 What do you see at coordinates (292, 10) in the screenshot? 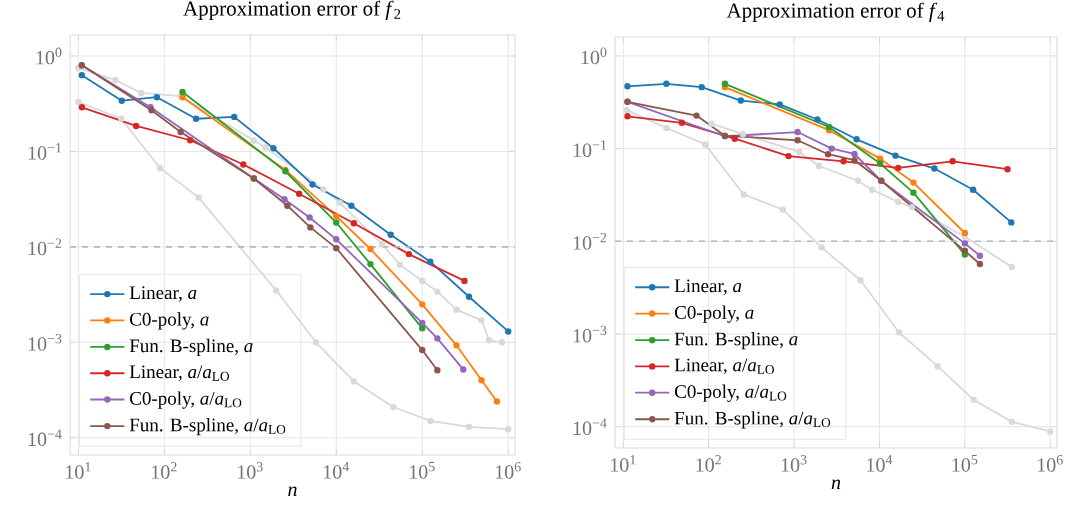
I see `chart-title: Approximation error of f$_{2}$` at bounding box center [292, 10].